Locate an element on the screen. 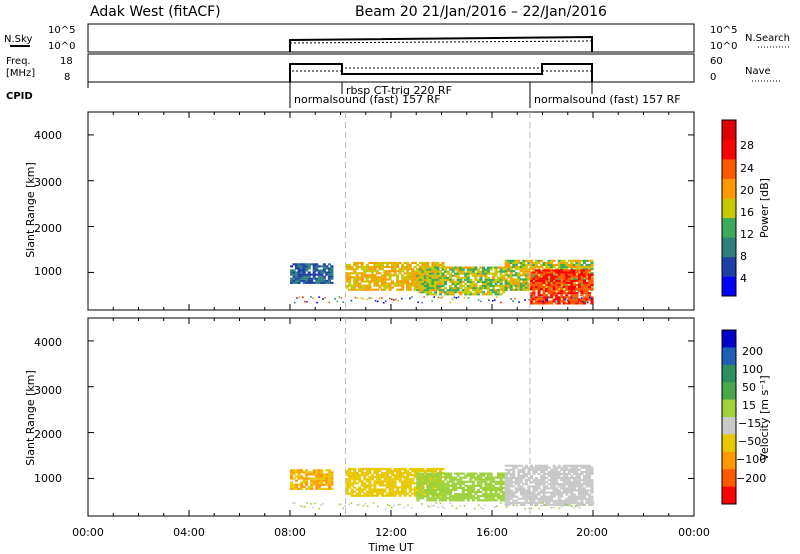  xtick-0000-a: 00:00 is located at coordinates (88, 532).